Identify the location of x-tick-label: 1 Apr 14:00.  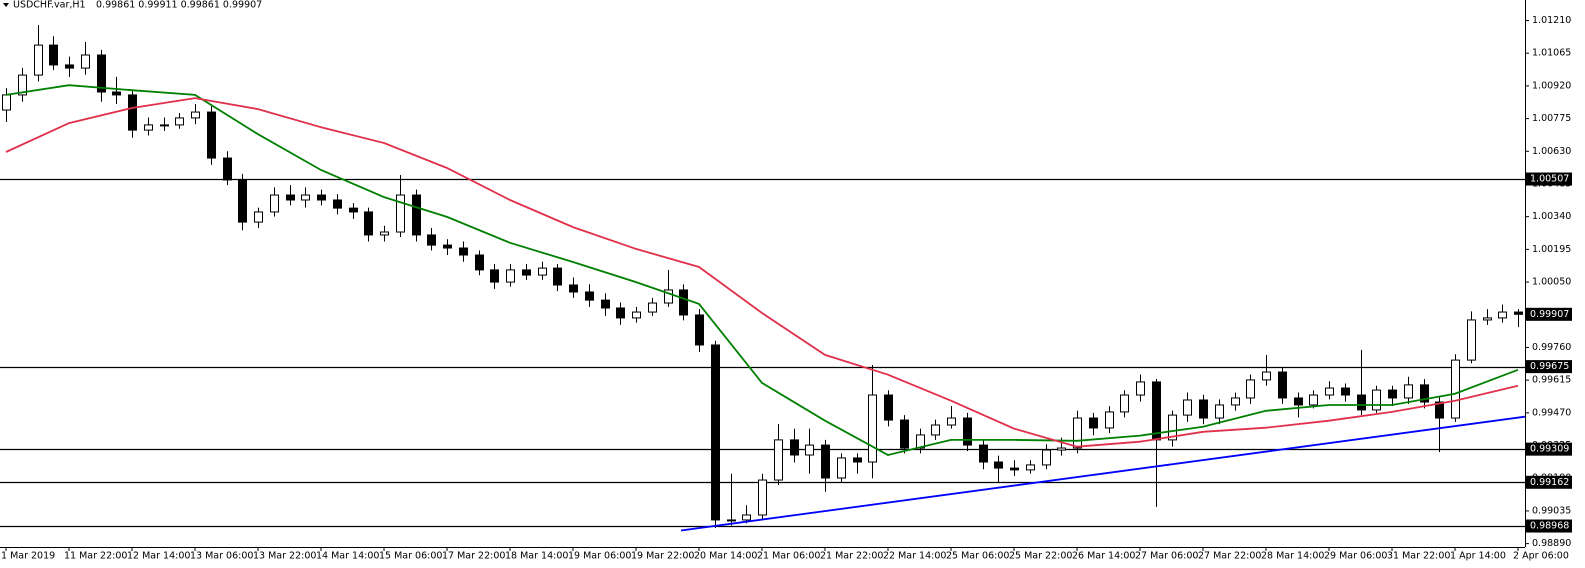
(1478, 556).